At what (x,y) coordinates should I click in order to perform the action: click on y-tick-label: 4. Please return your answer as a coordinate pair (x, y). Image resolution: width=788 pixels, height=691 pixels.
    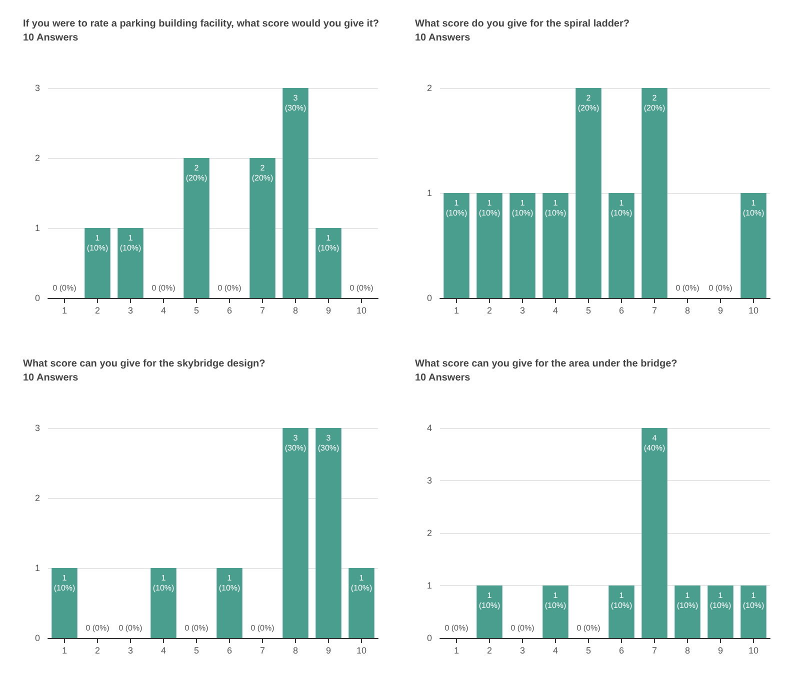
    Looking at the image, I should click on (429, 428).